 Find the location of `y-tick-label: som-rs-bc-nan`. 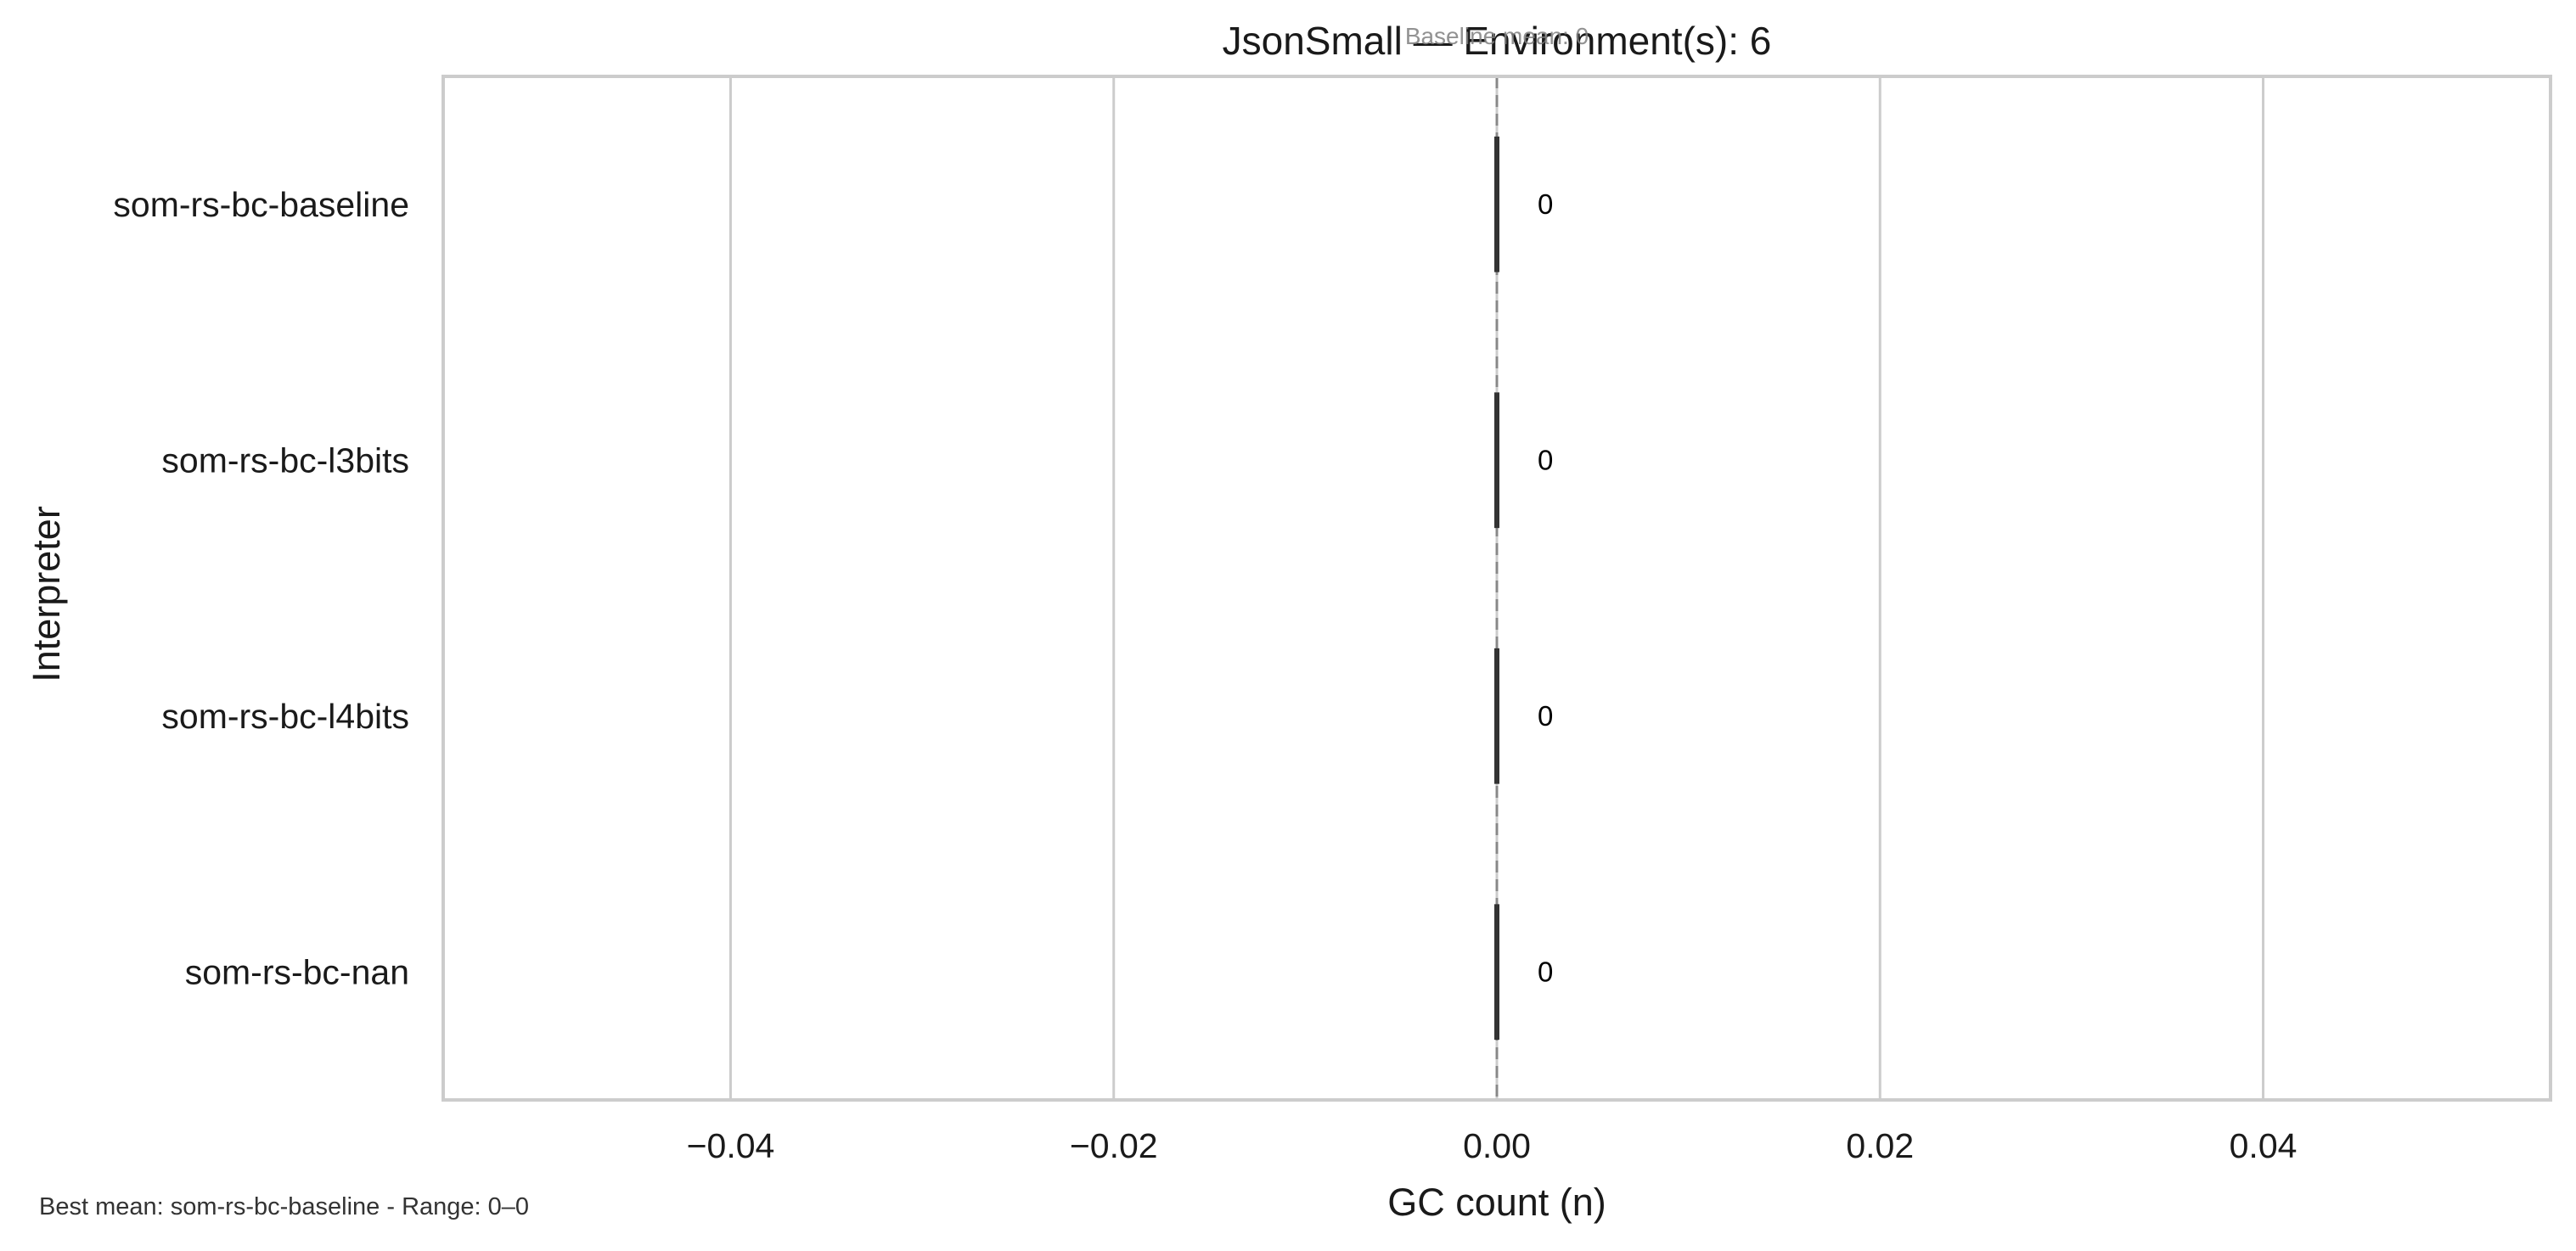

y-tick-label: som-rs-bc-nan is located at coordinates (297, 971).